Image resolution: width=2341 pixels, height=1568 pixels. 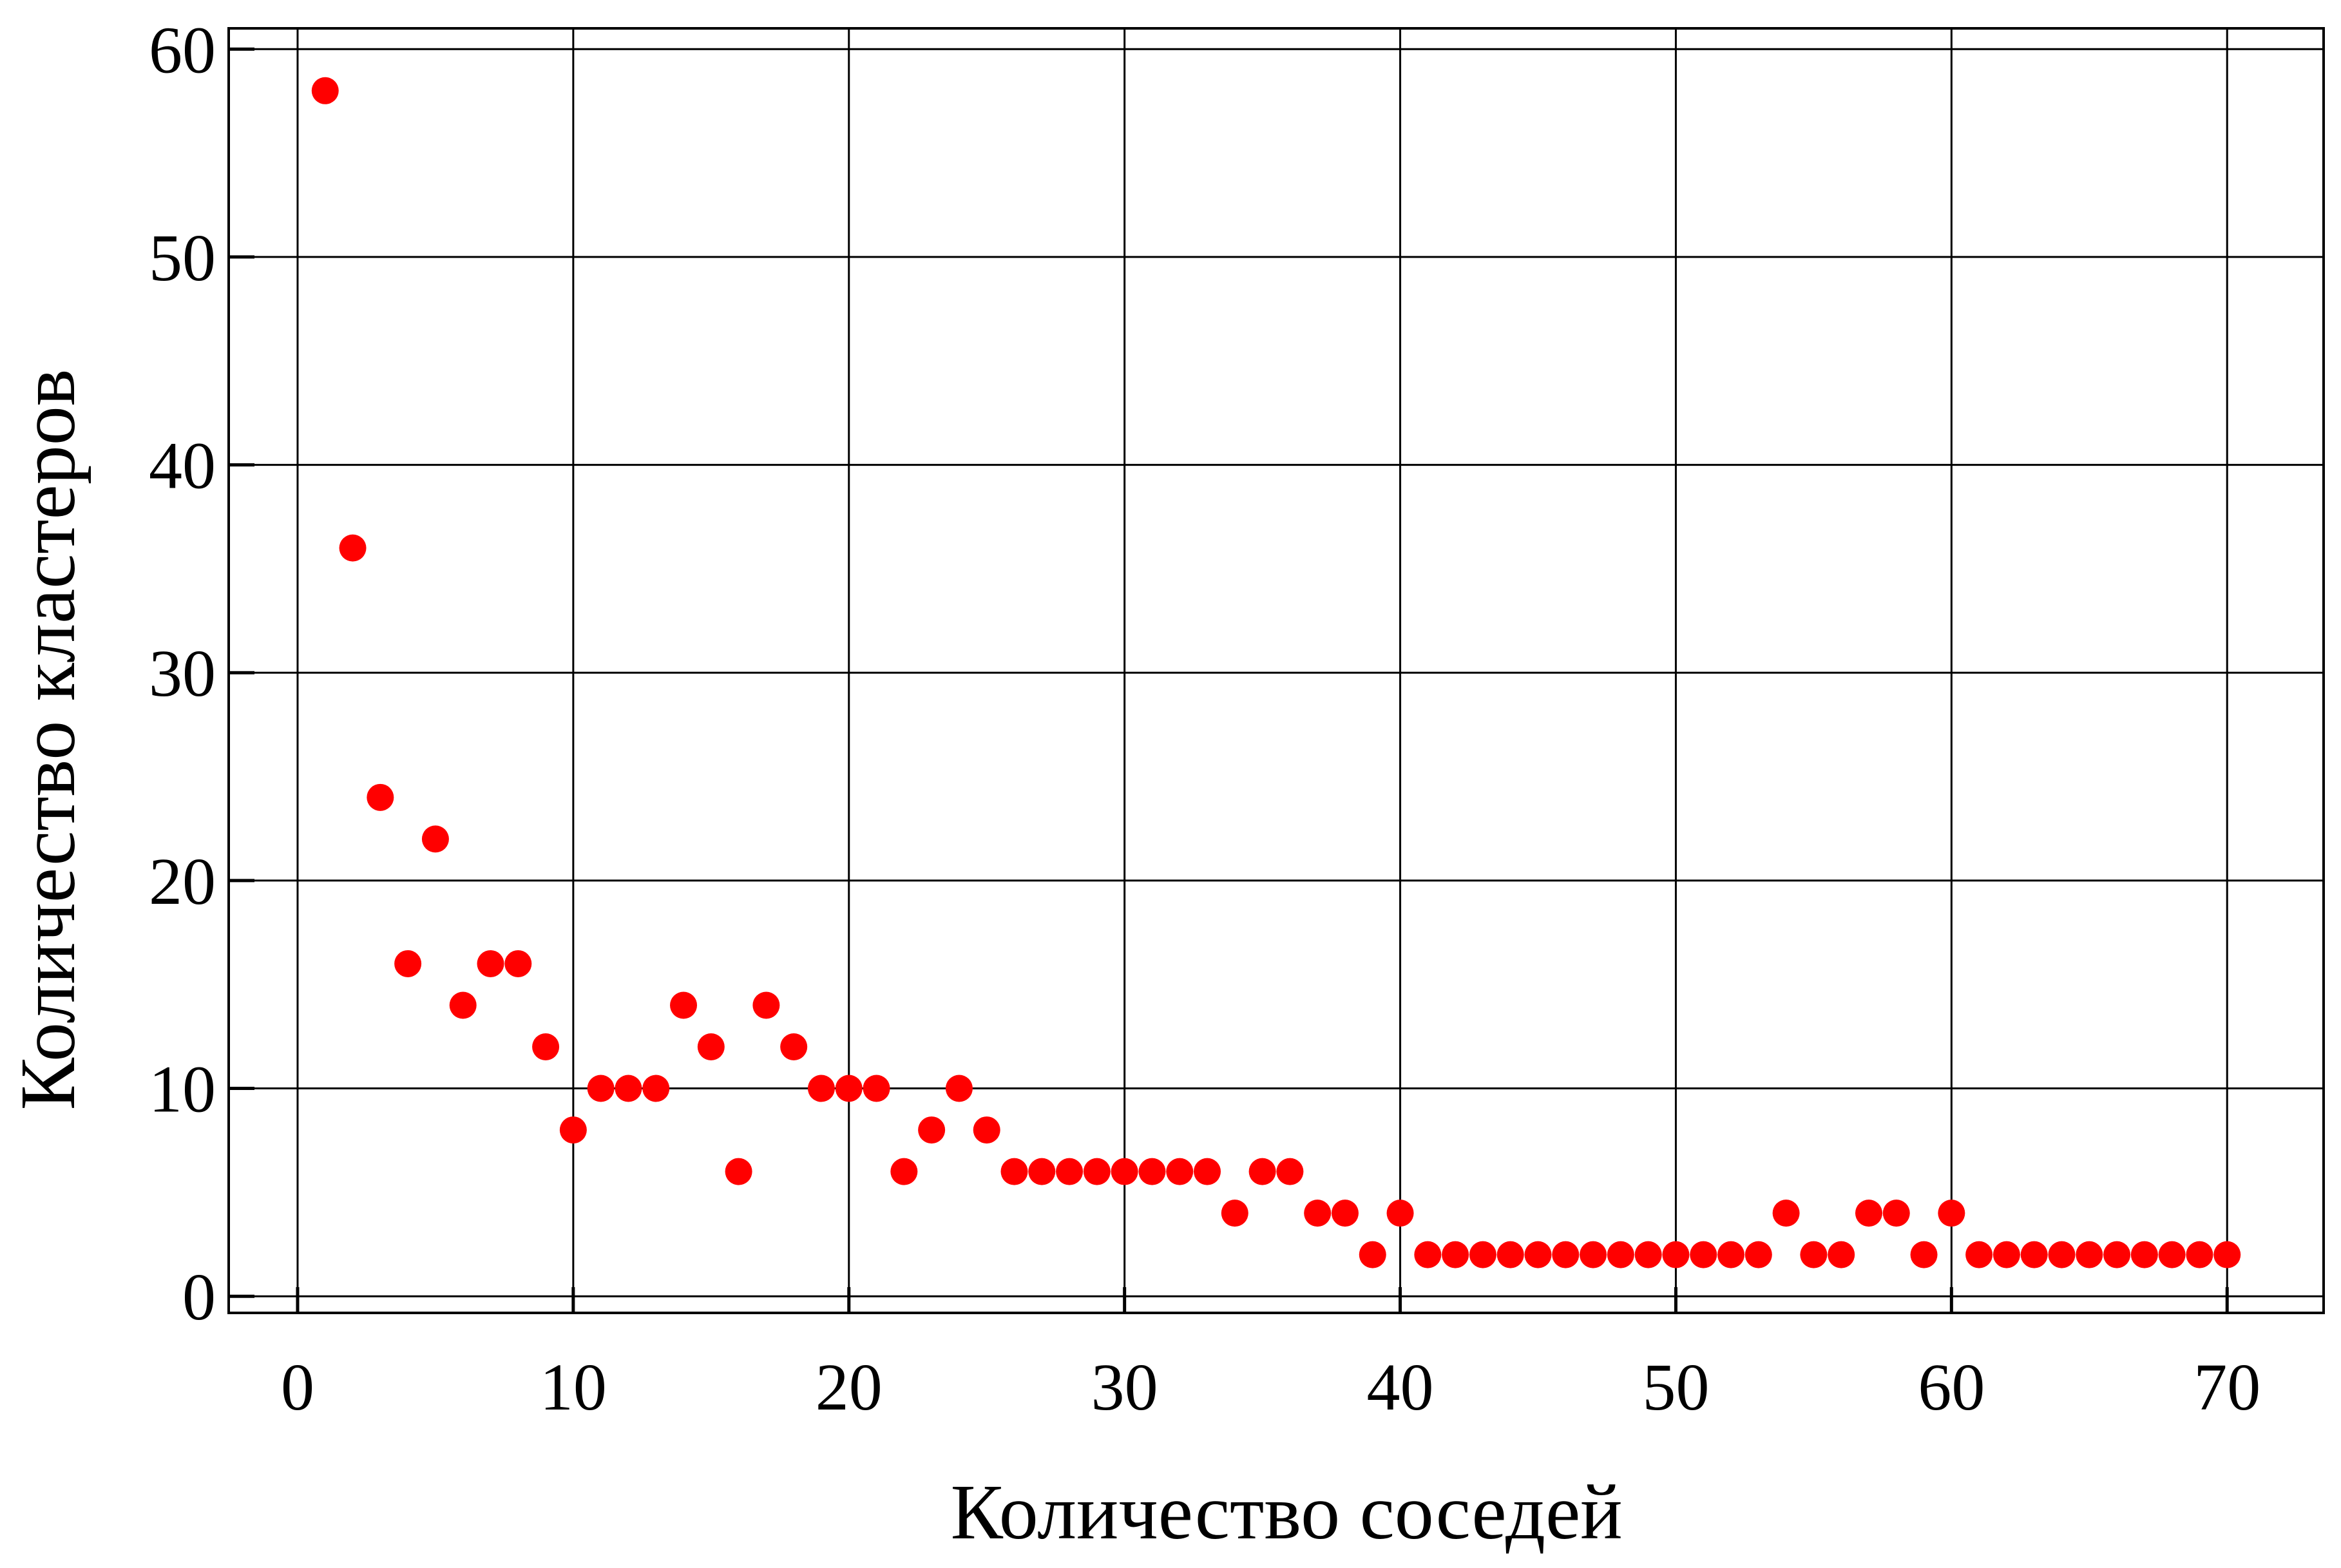 What do you see at coordinates (1124, 1387) in the screenshot?
I see `x-tick-label: 30` at bounding box center [1124, 1387].